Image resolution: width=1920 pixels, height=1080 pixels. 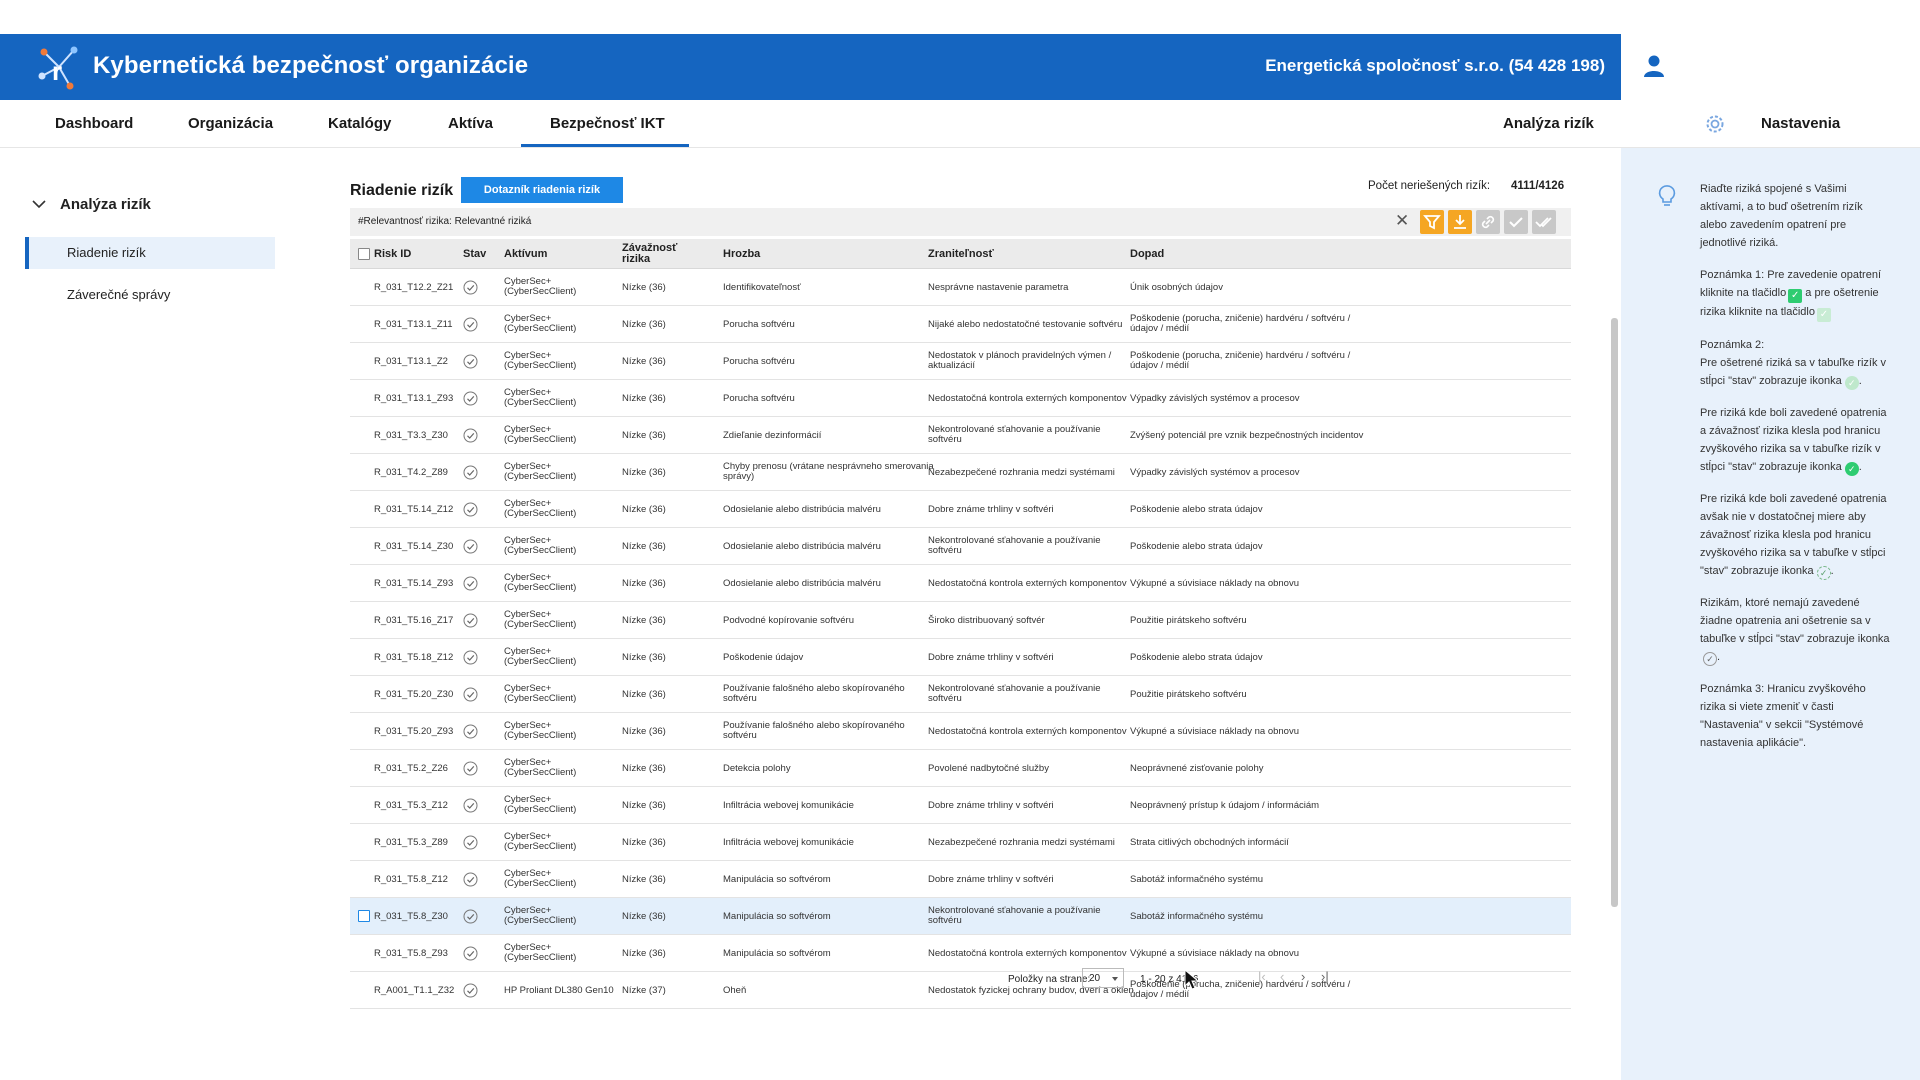 What do you see at coordinates (360, 123) in the screenshot?
I see `nav-katalogy: Katalógy` at bounding box center [360, 123].